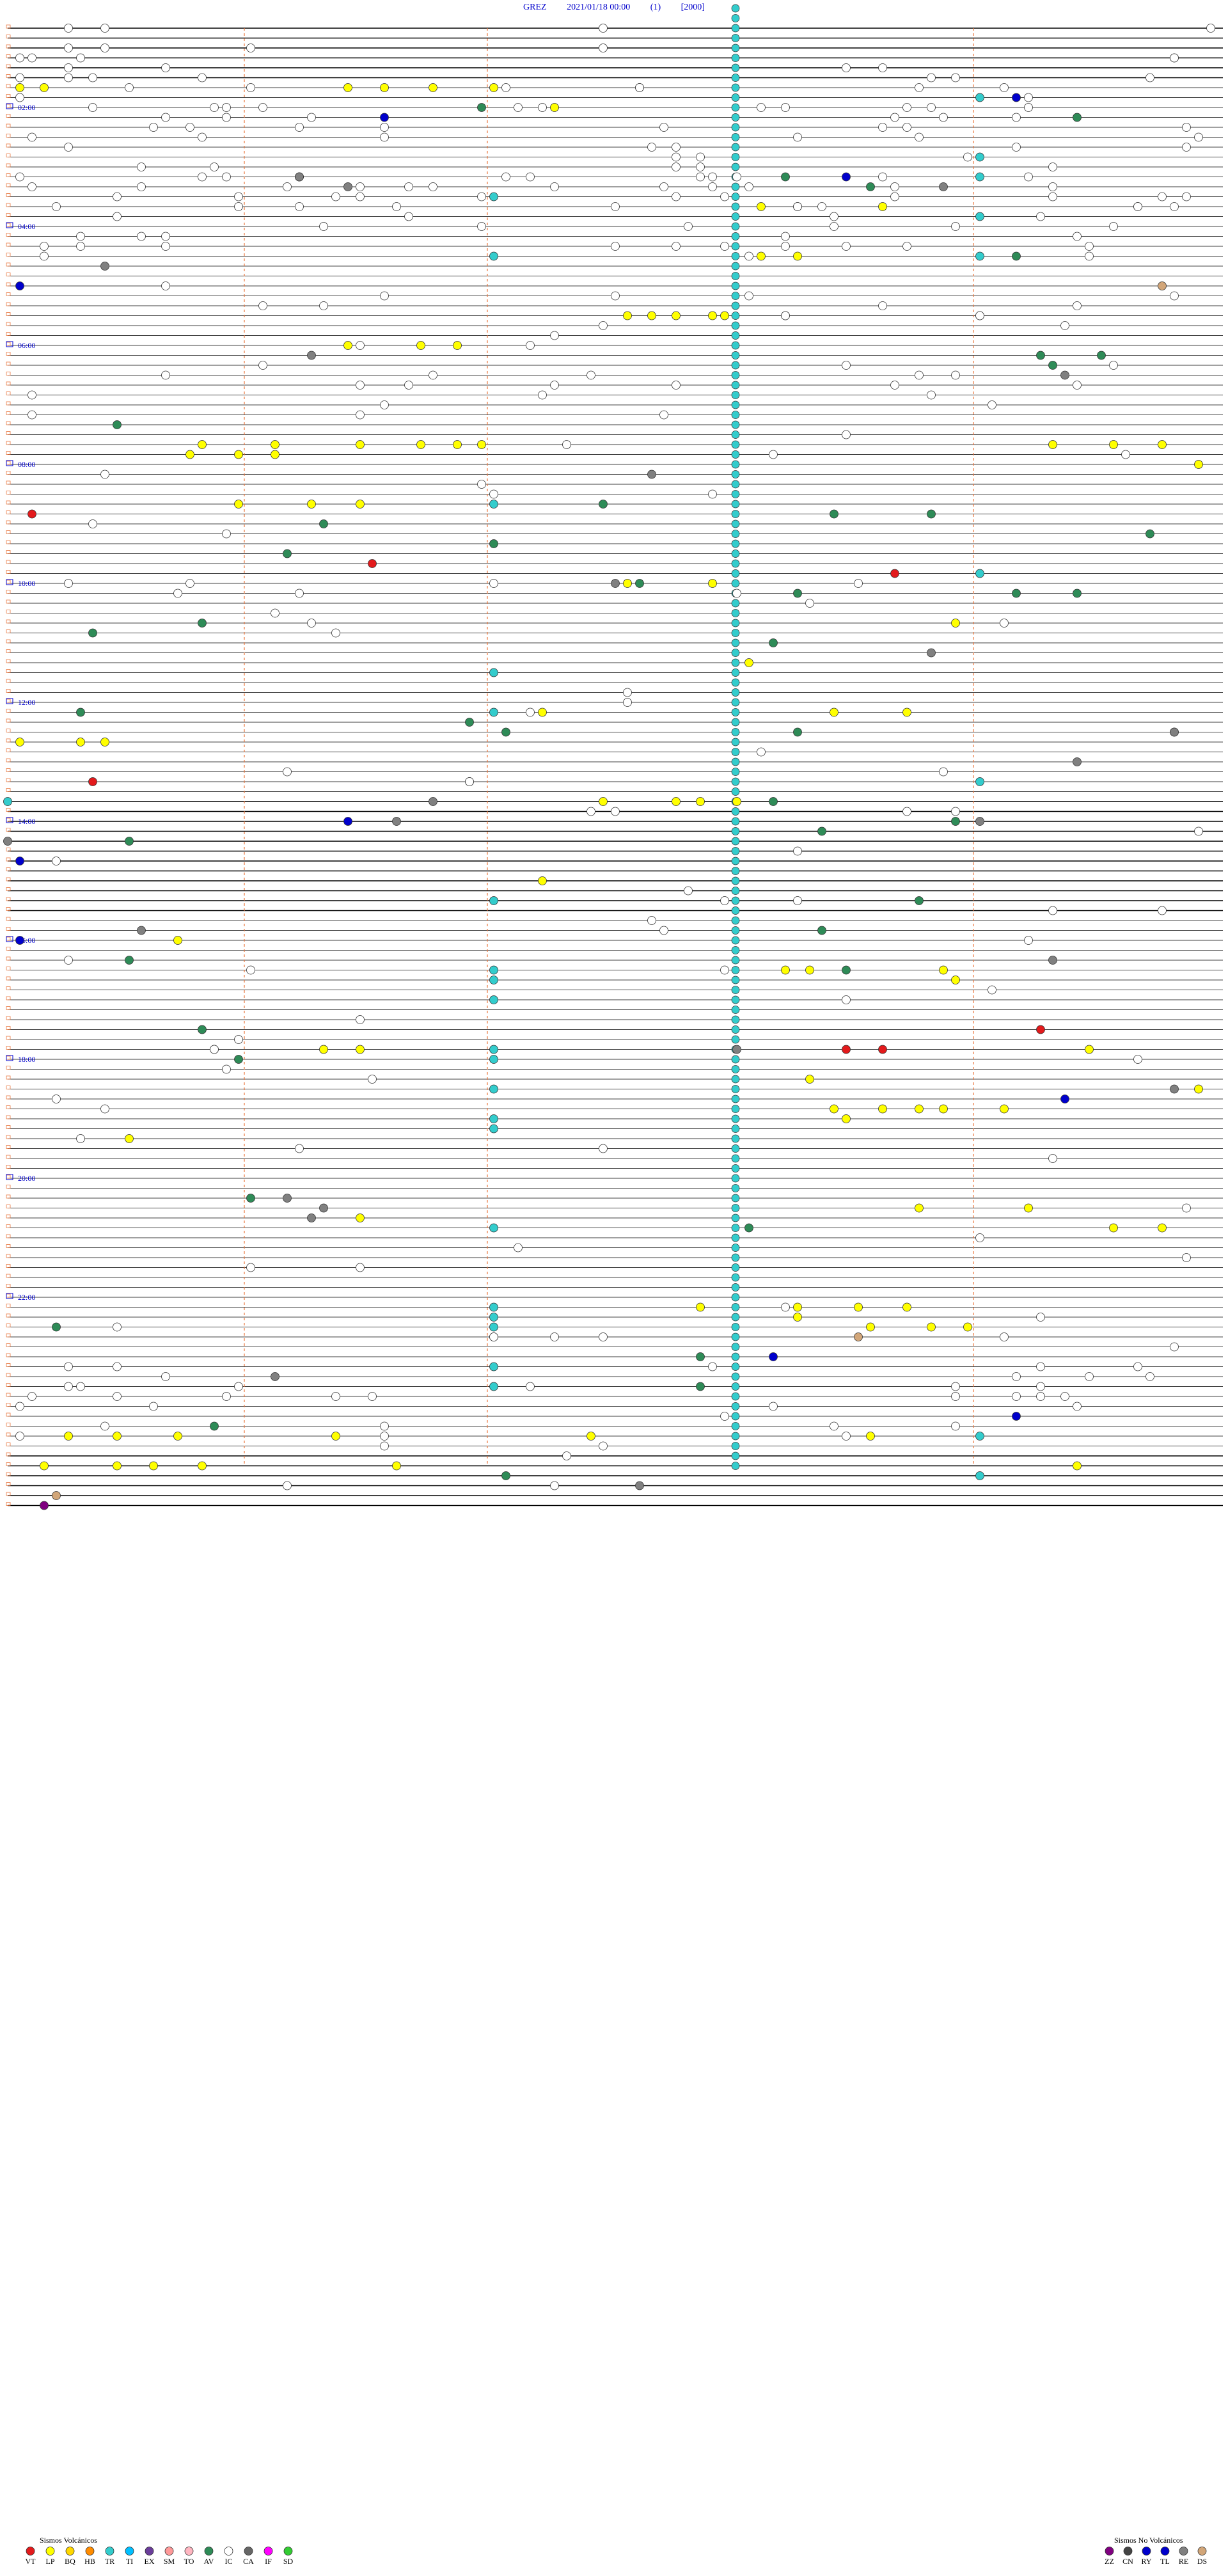 The height and width of the screenshot is (2576, 1228). Describe the element at coordinates (693, 7) in the screenshot. I see `amplitude-scale: [2000]` at that location.